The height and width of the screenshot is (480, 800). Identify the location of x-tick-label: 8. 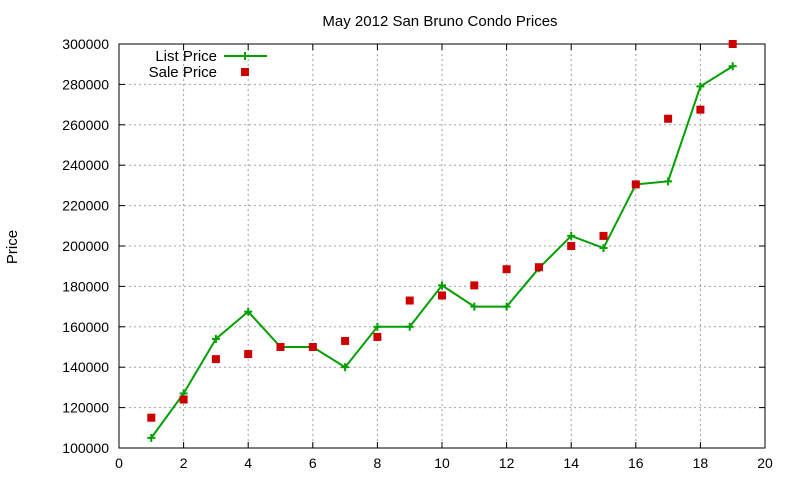
(378, 463).